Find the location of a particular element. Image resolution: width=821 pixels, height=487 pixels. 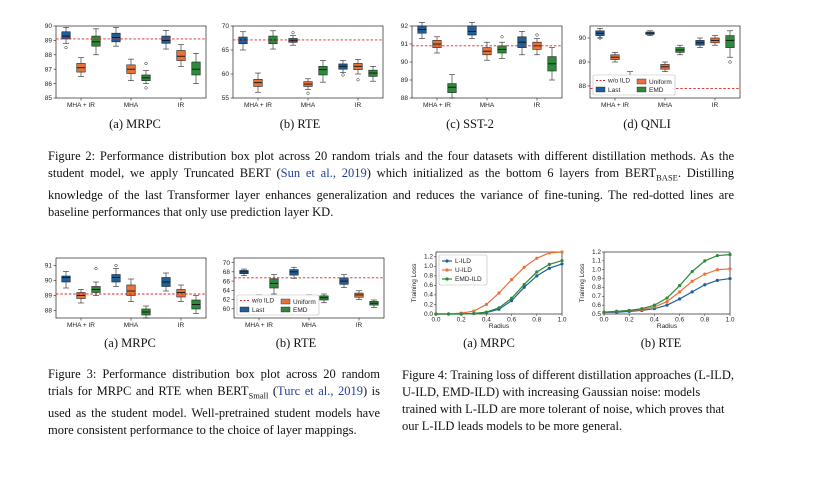

fig3-caption-sub: Small is located at coordinates (258, 395).